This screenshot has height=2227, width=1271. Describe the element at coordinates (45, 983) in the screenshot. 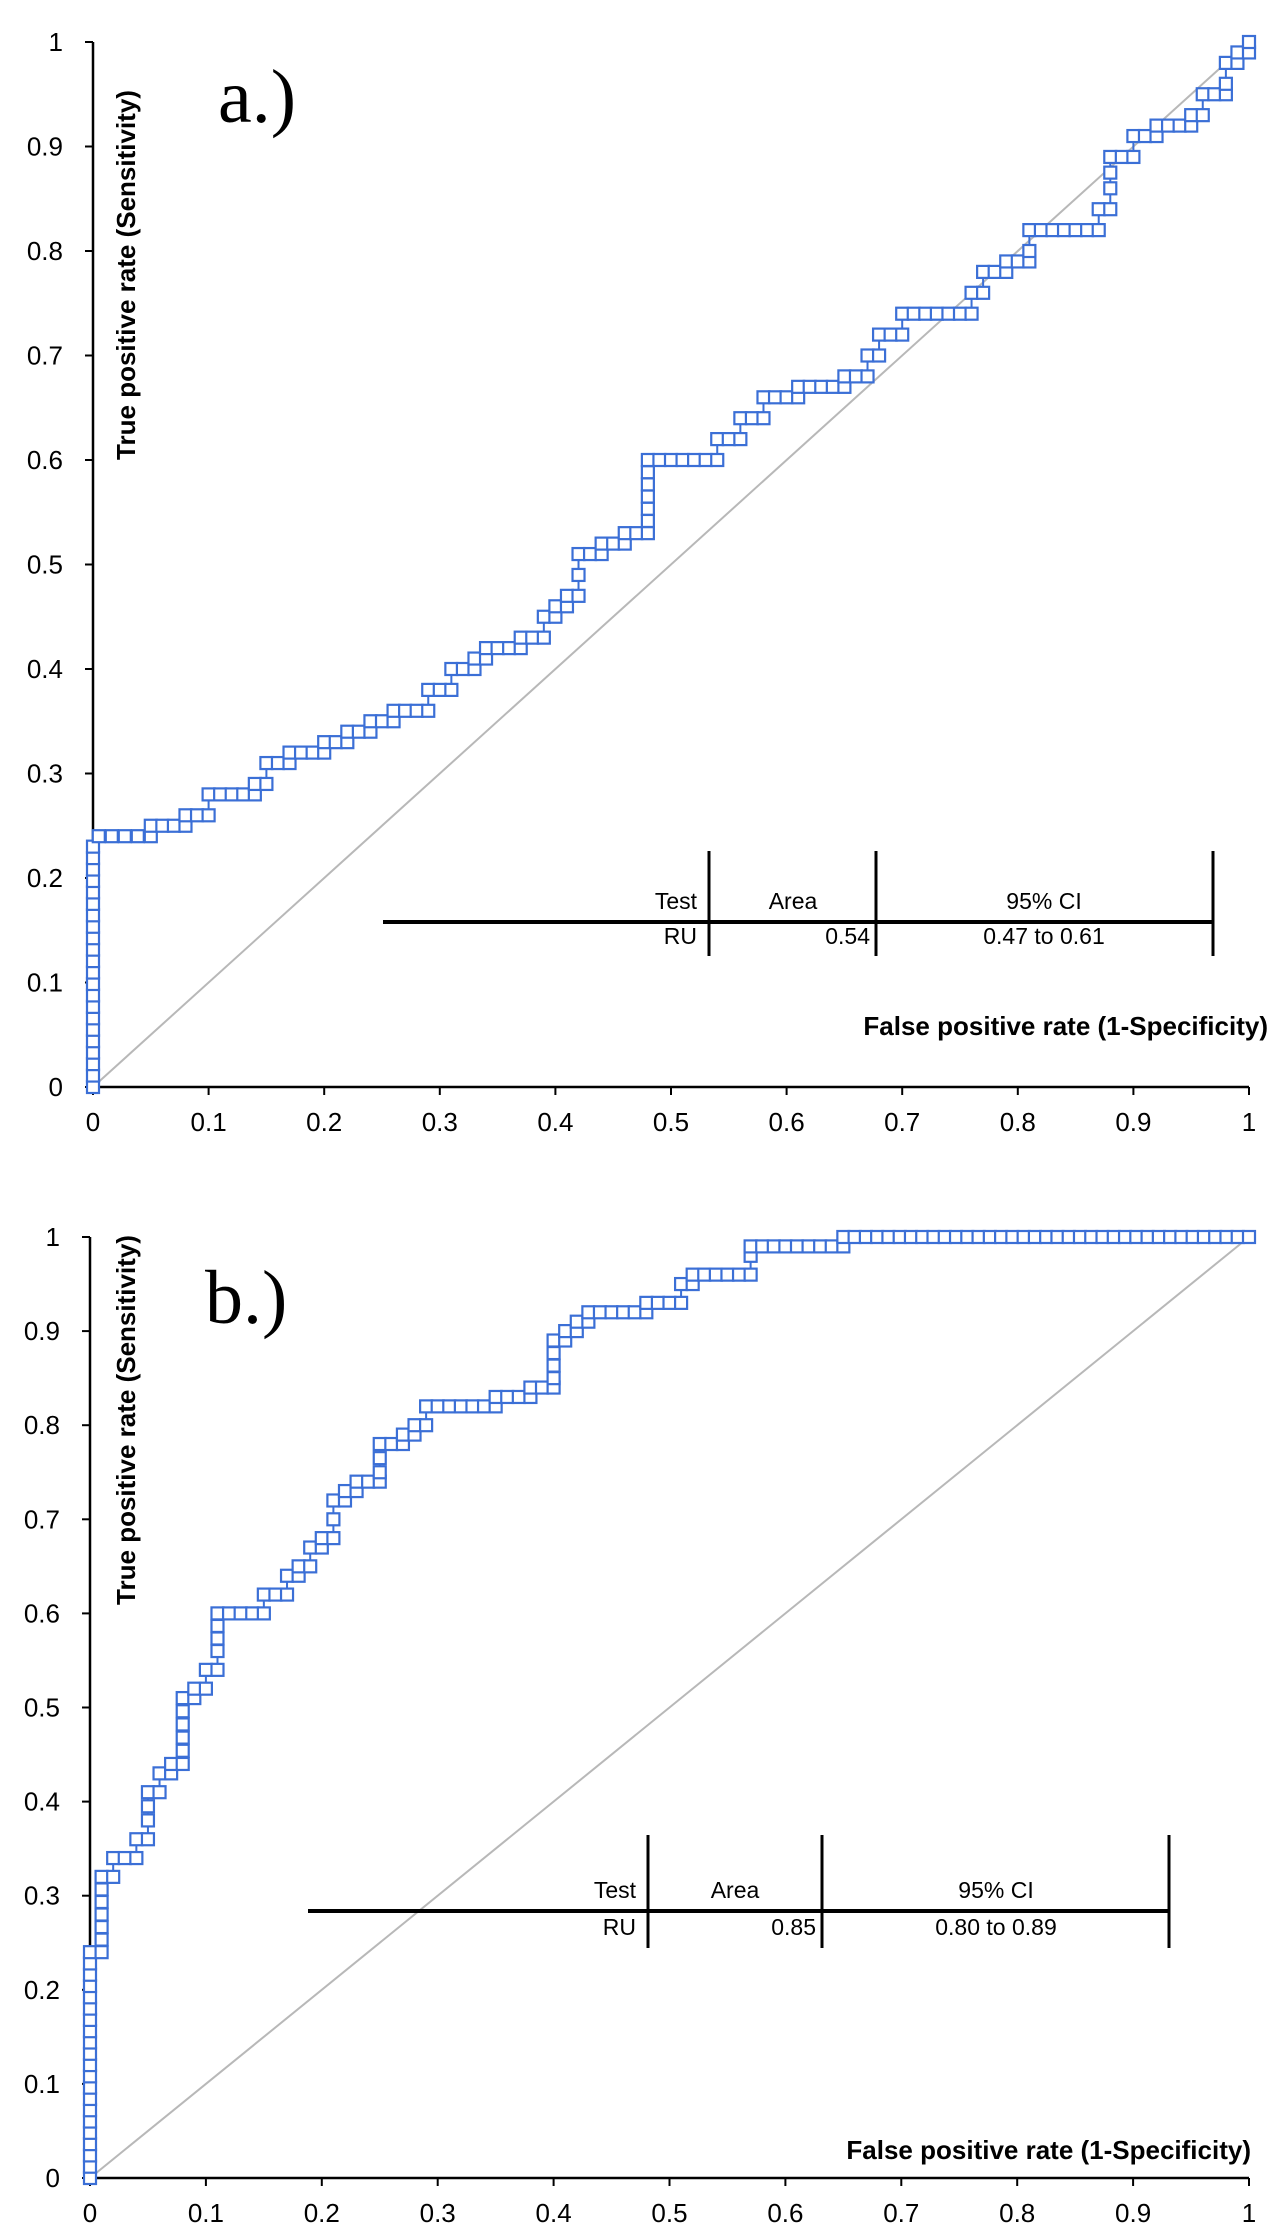

I see `y-tick-label: 0.1` at that location.